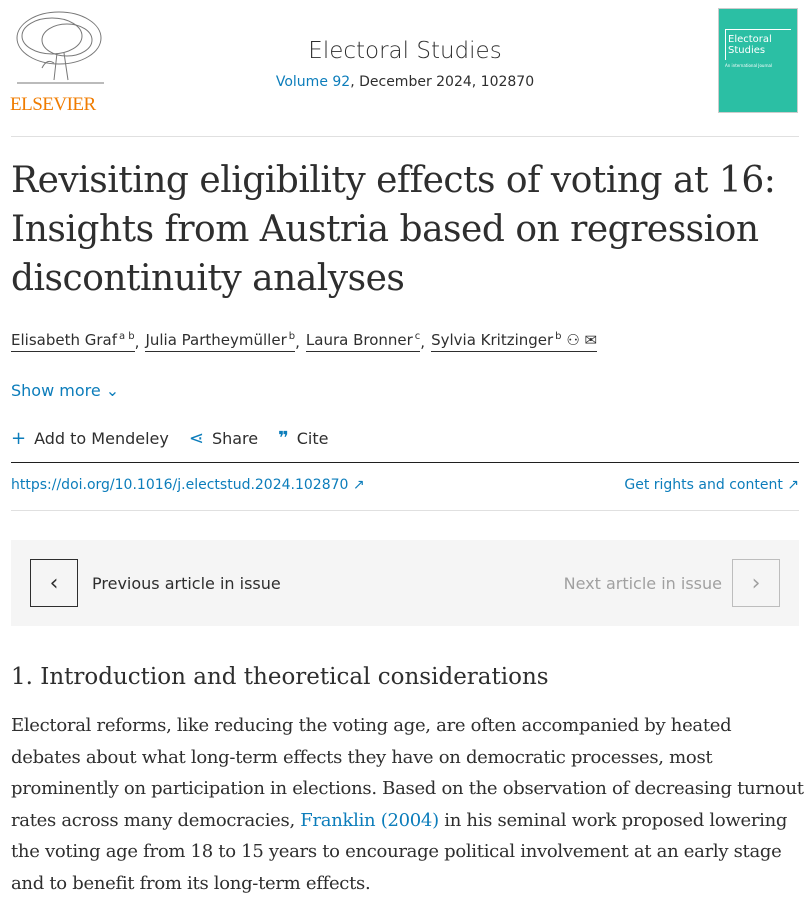 The image size is (810, 902). I want to click on rights-link: Get rights and content ↗, so click(711, 485).